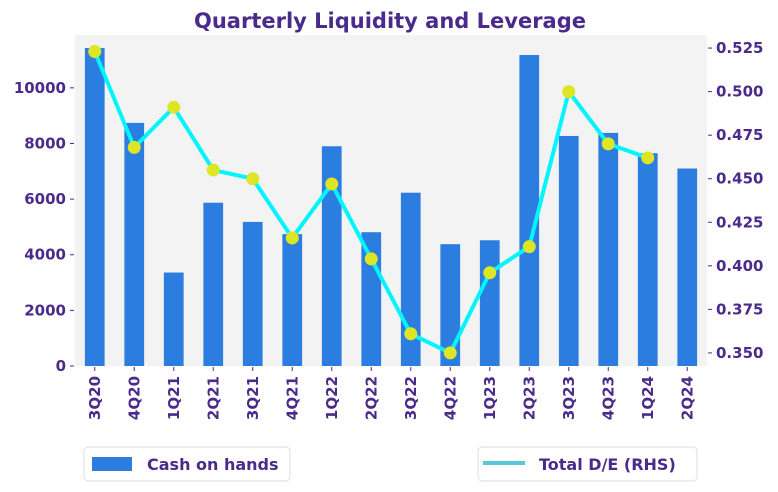 This screenshot has width=778, height=492. Describe the element at coordinates (450, 353) in the screenshot. I see `de-point-4Q22` at that location.